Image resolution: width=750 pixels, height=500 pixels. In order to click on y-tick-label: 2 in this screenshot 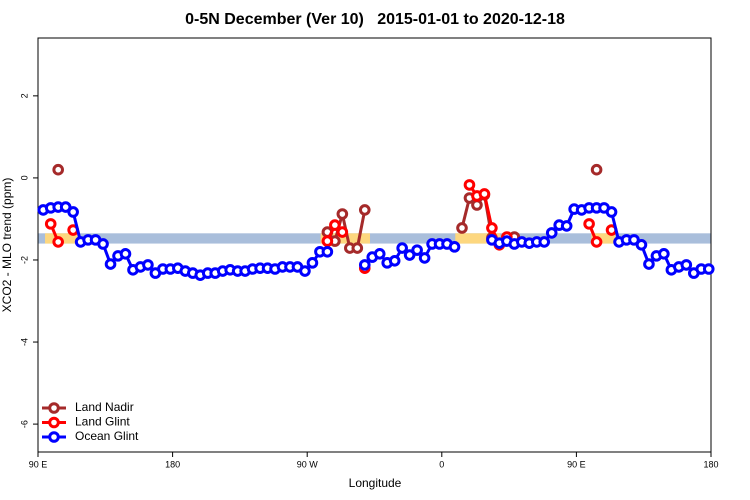, I will do `click(24, 95)`.